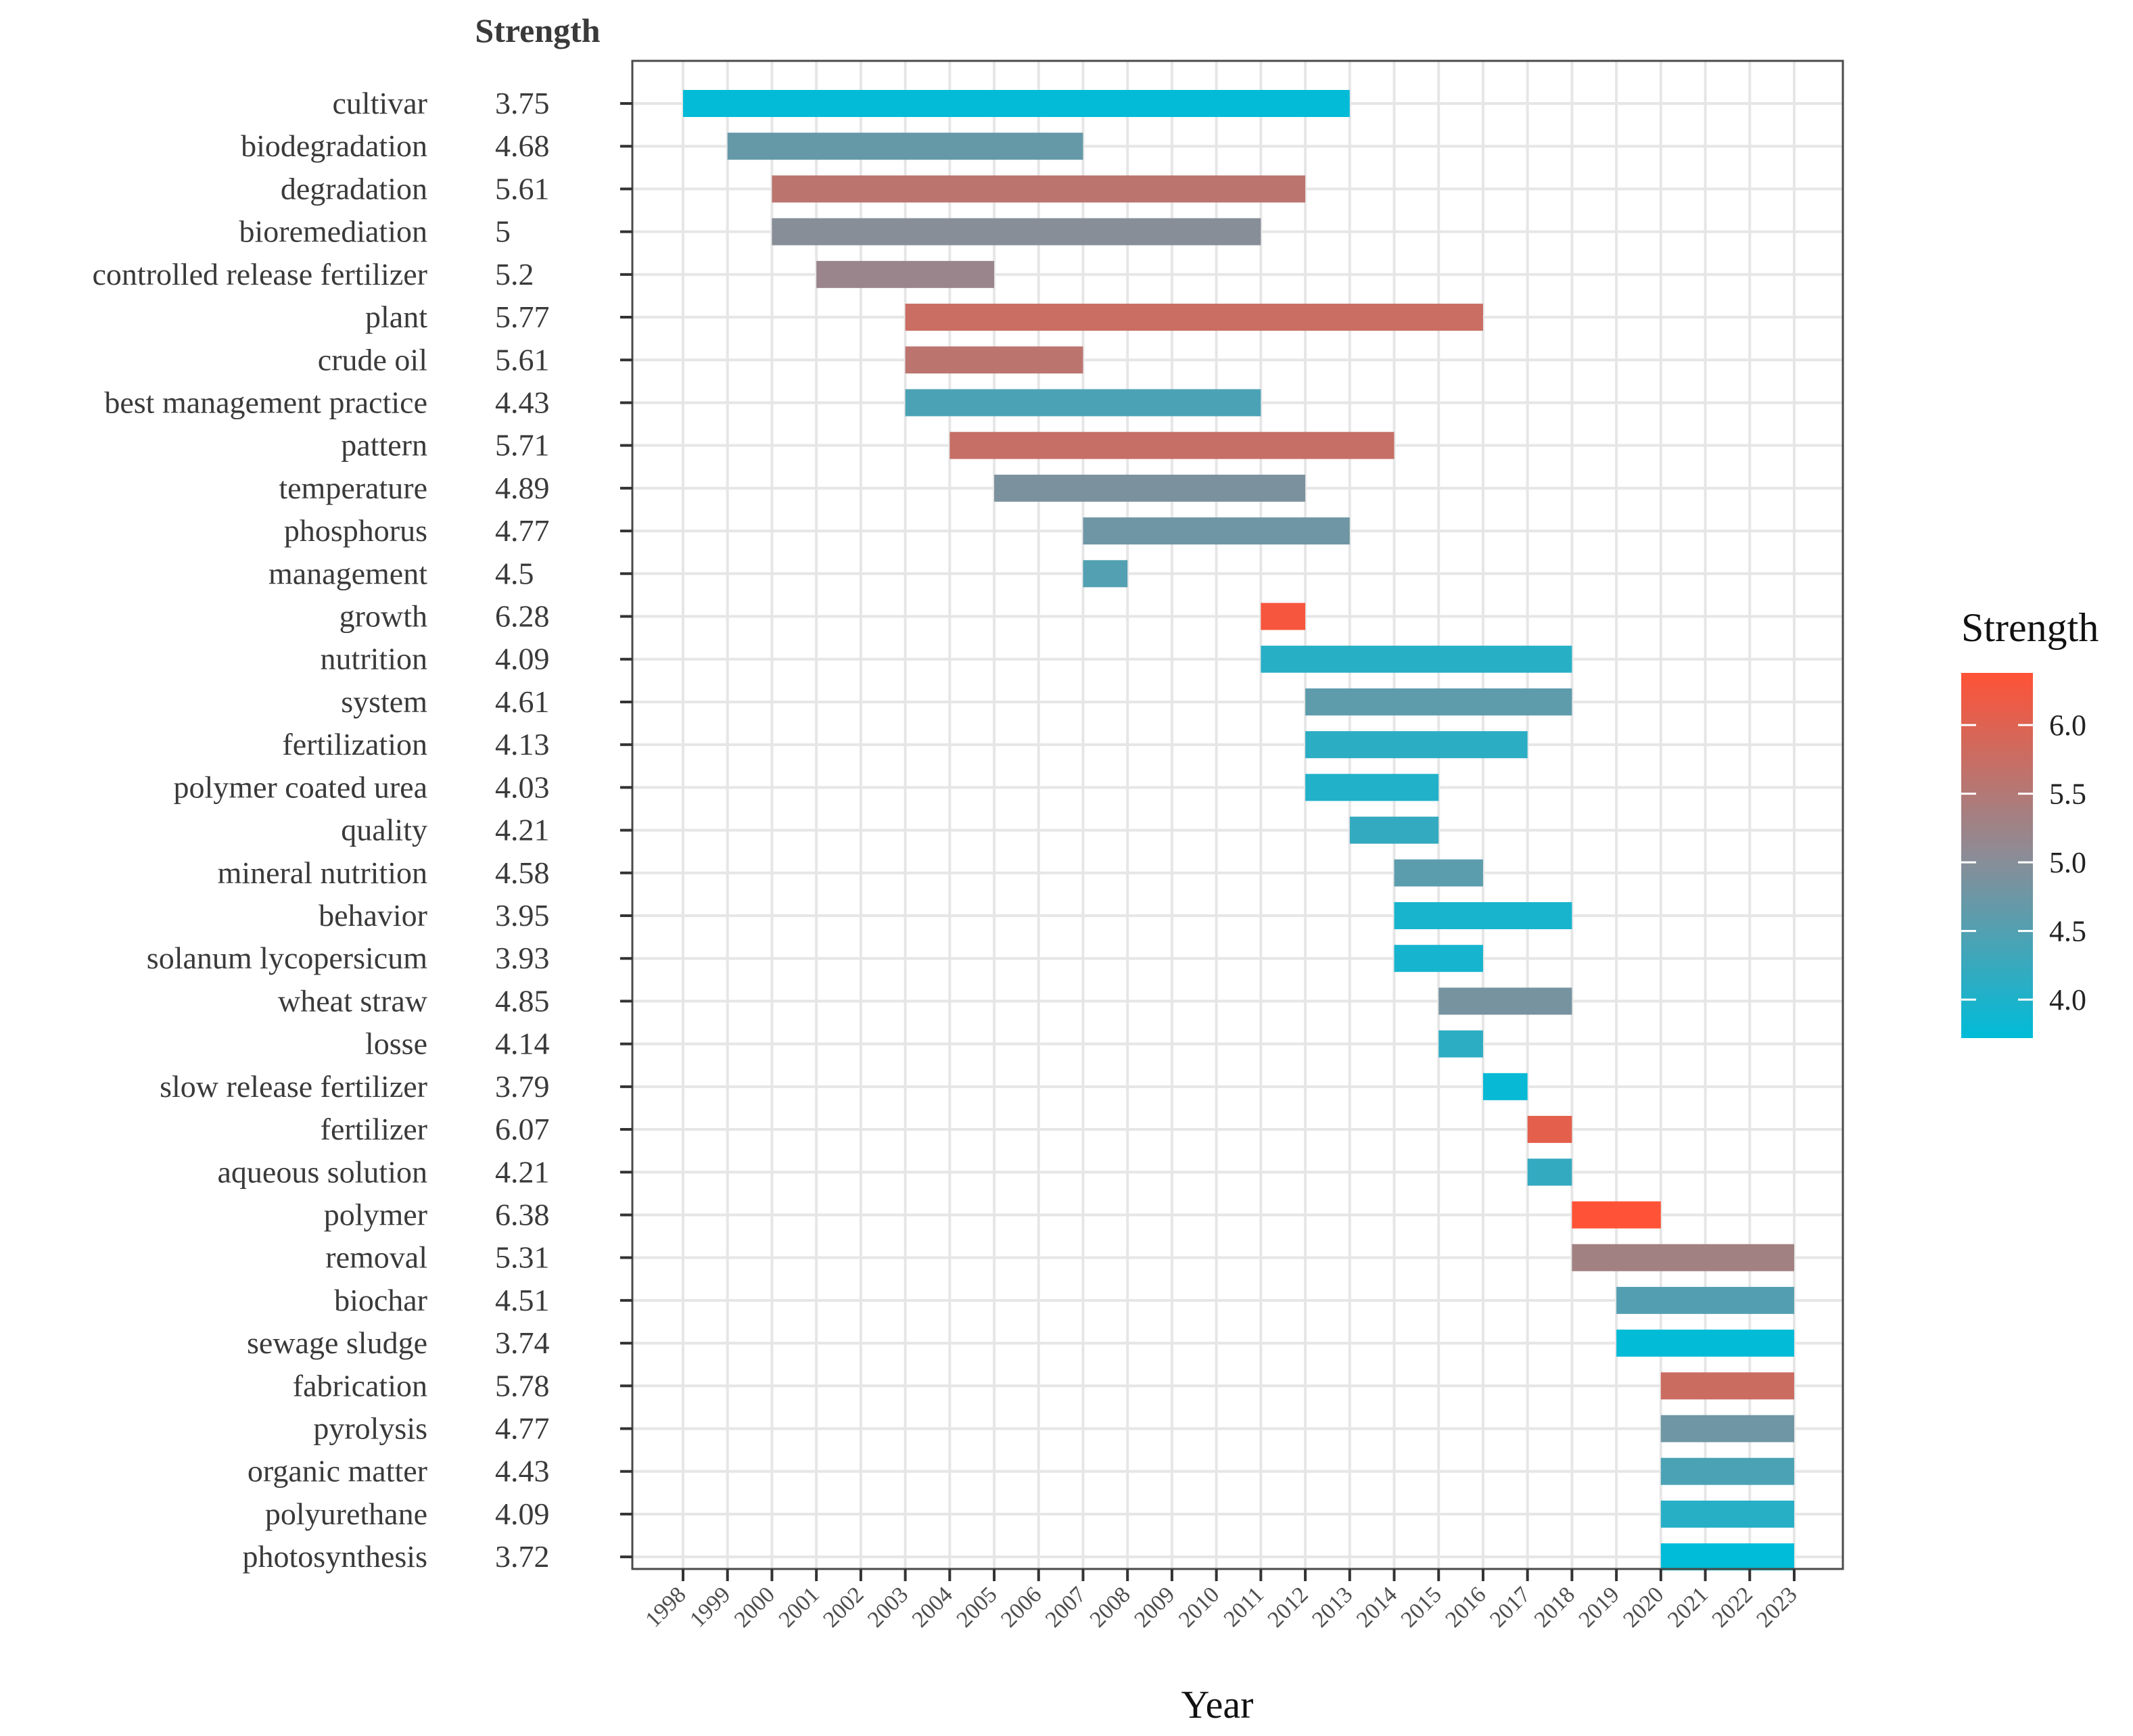 The width and height of the screenshot is (2133, 1736). Describe the element at coordinates (665, 1607) in the screenshot. I see `x-tick-label: 1998` at that location.